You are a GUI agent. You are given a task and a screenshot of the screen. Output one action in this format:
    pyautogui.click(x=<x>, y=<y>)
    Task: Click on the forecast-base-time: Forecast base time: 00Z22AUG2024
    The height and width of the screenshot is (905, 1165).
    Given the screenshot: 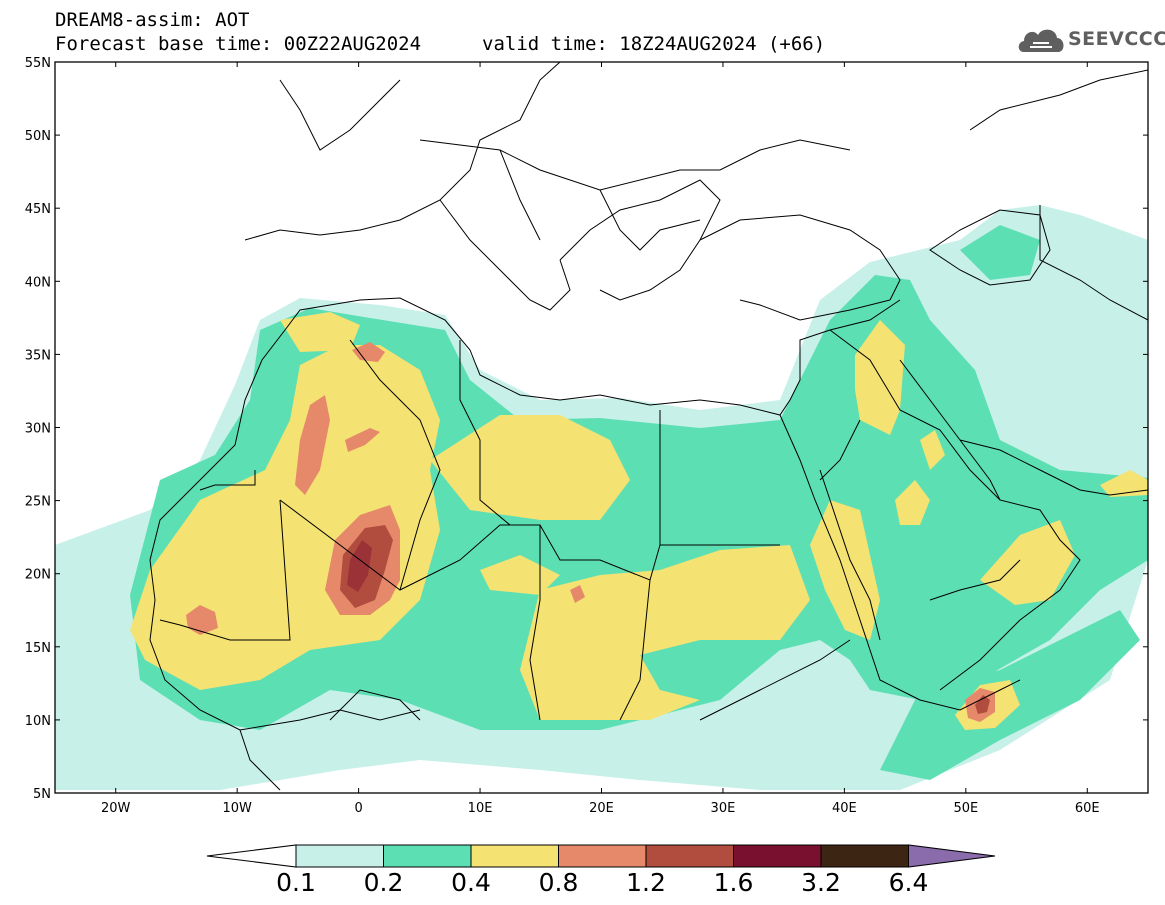 What is the action you would take?
    pyautogui.click(x=238, y=44)
    